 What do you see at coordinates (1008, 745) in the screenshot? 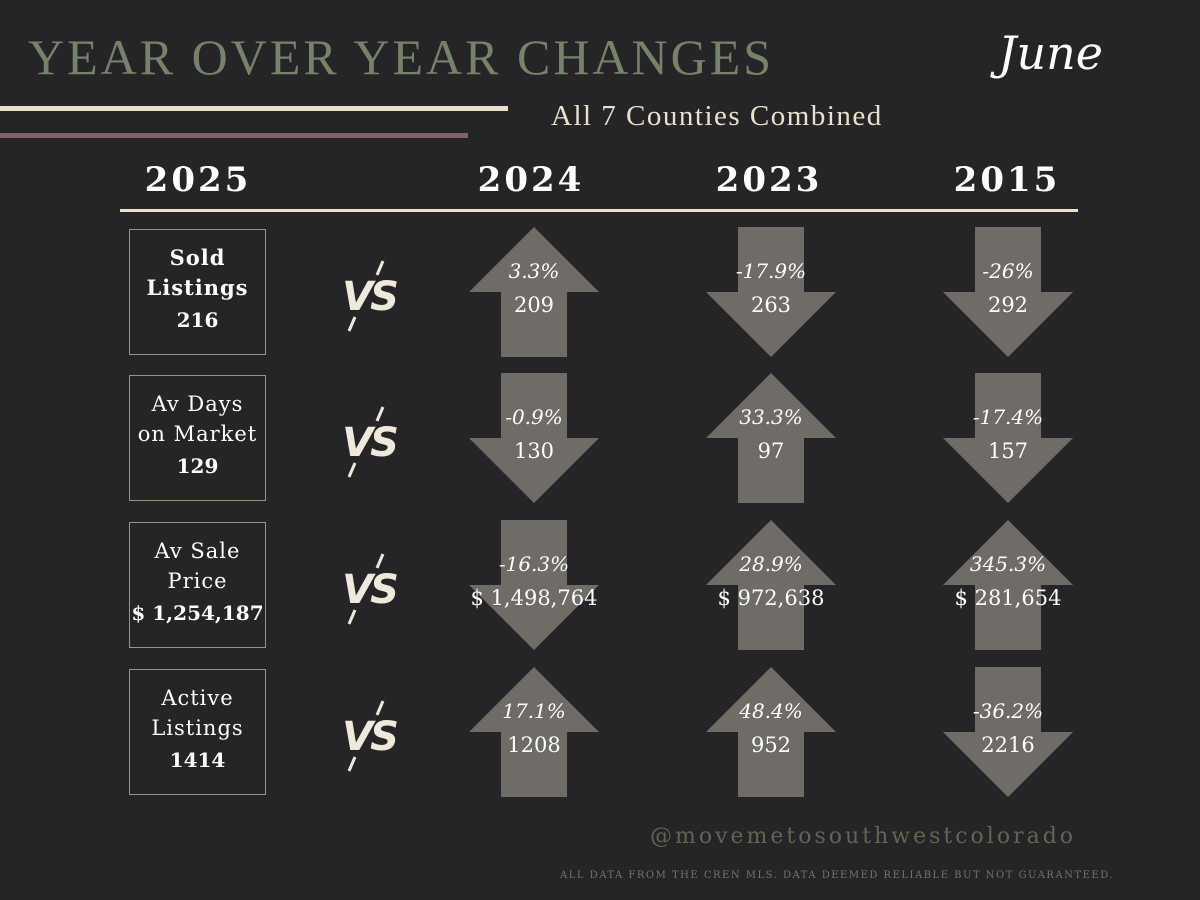
I see `prior-year-value: 2216` at bounding box center [1008, 745].